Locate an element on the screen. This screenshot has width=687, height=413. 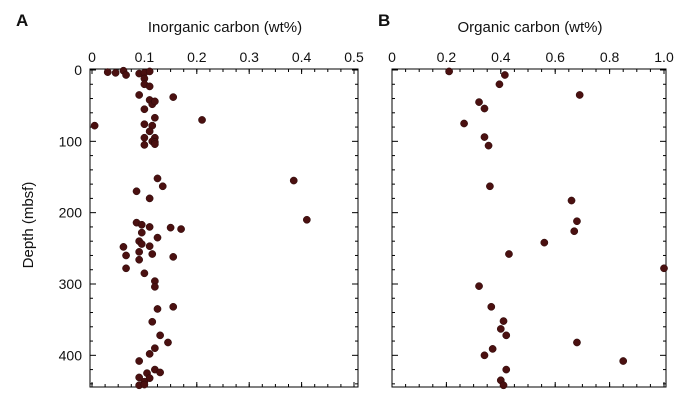
y-tick-label: 200 is located at coordinates (71, 213).